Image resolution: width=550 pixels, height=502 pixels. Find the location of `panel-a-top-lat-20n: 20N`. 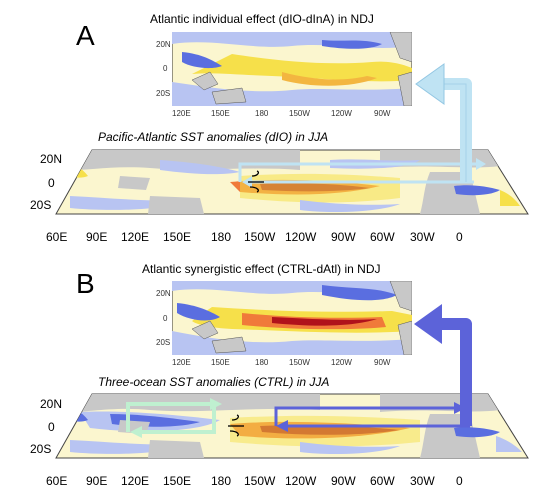

panel-a-top-lat-20n: 20N is located at coordinates (163, 44).